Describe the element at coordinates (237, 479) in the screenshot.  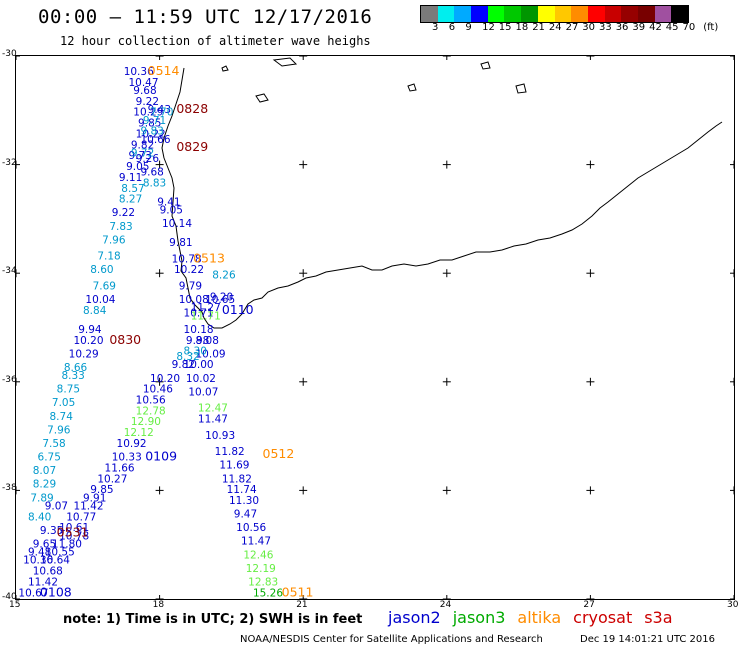
I see `wave-height-point: 11.82` at that location.